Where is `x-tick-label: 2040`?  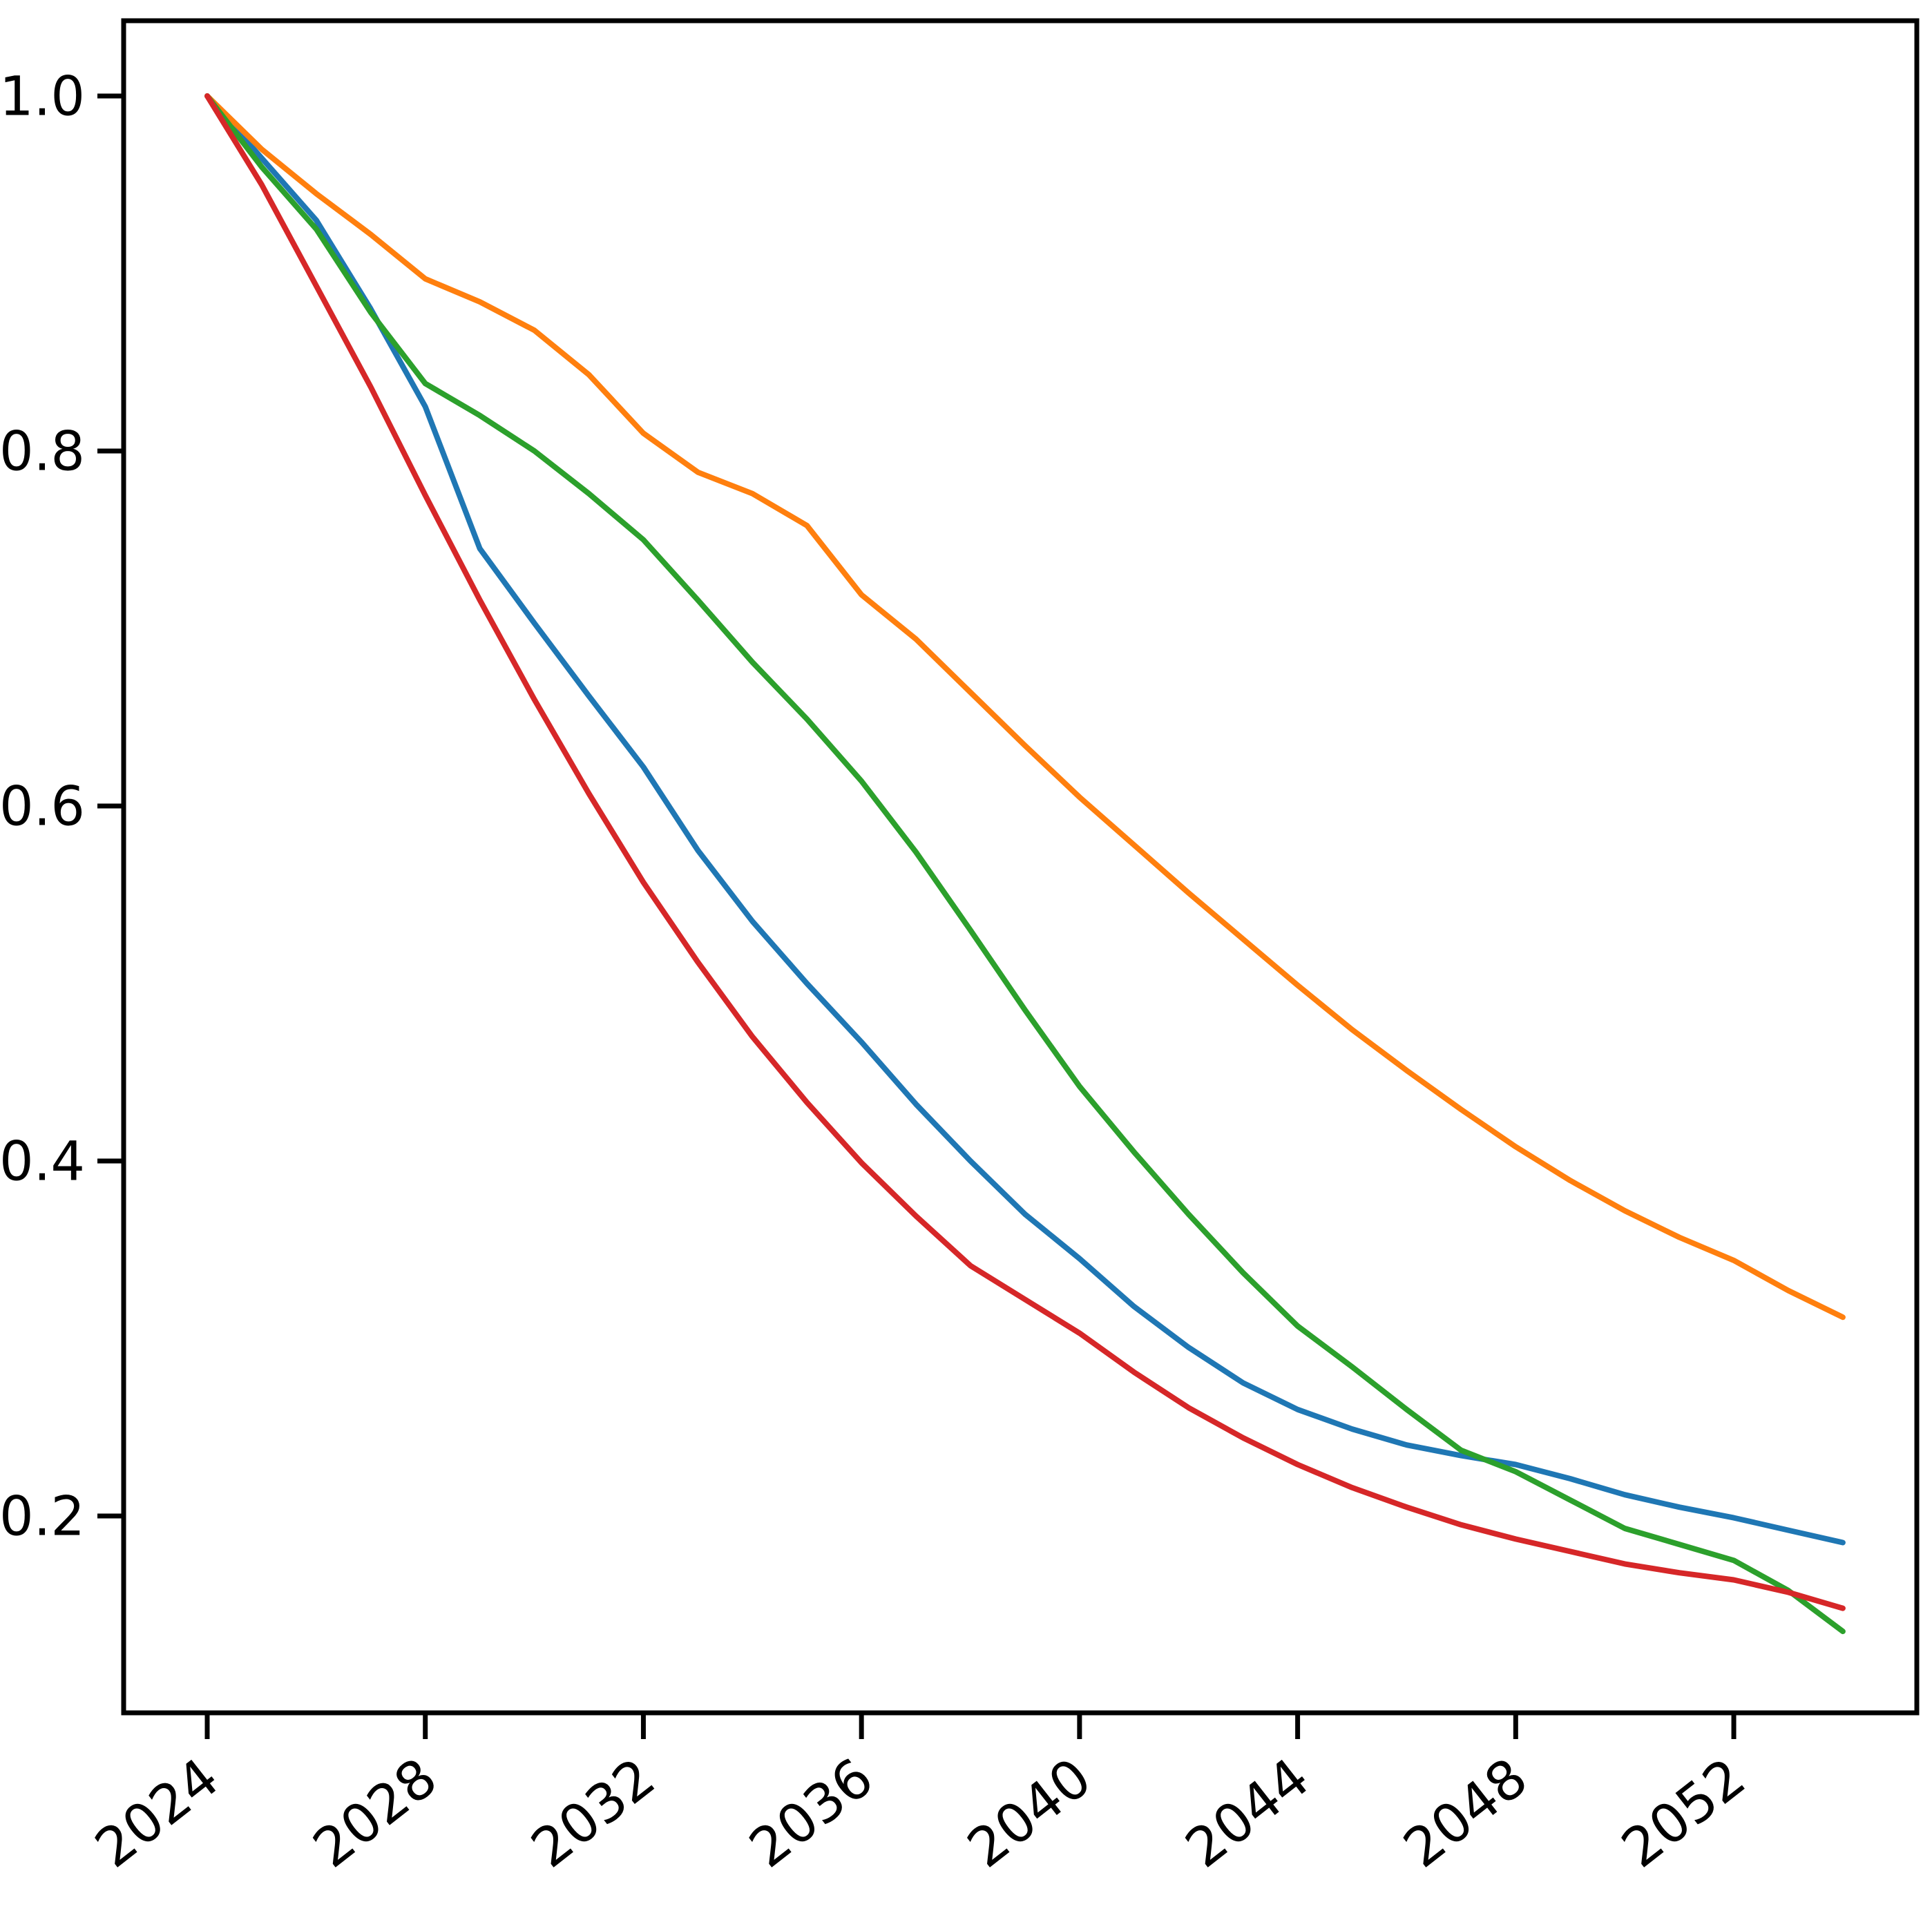
x-tick-label: 2040 is located at coordinates (1030, 1813).